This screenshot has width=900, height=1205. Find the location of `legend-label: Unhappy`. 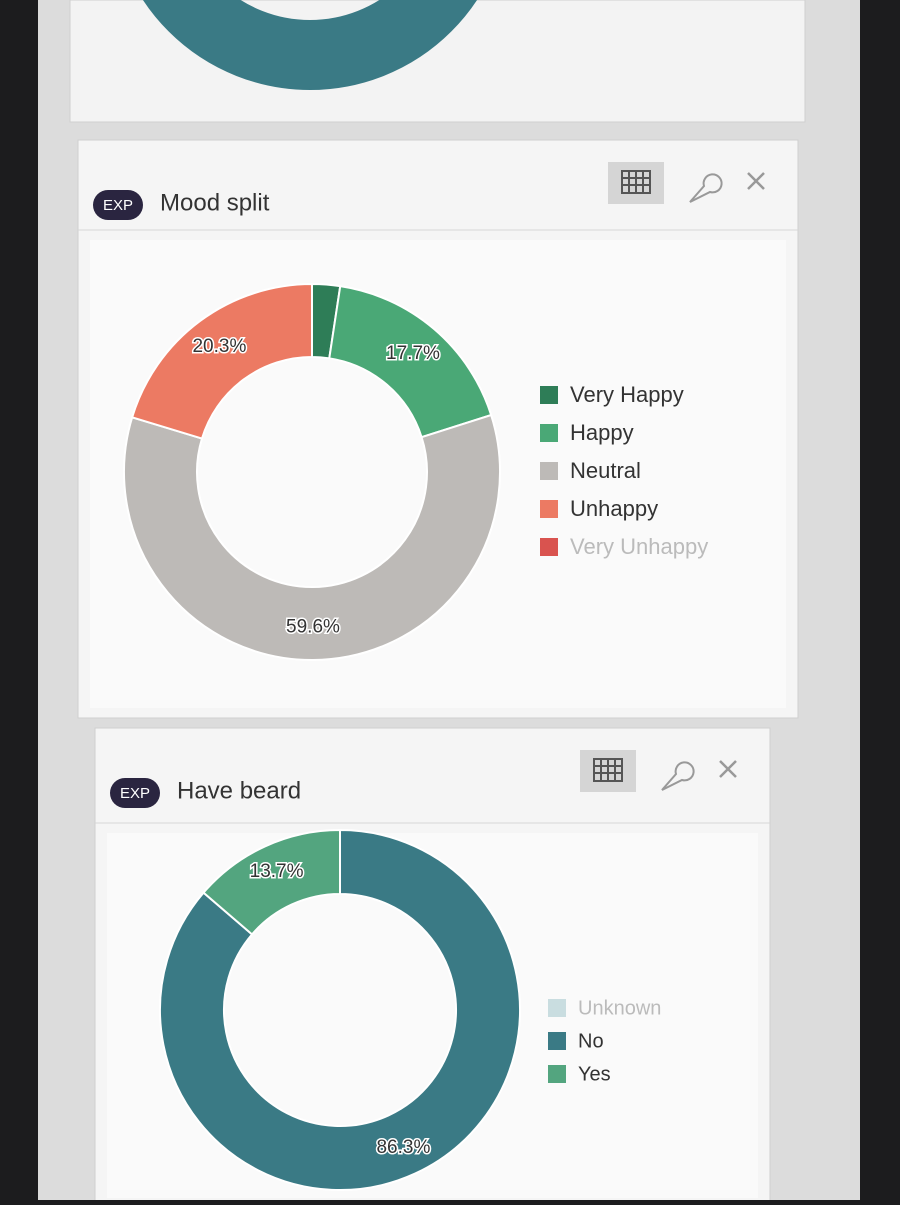

legend-label: Unhappy is located at coordinates (614, 508).